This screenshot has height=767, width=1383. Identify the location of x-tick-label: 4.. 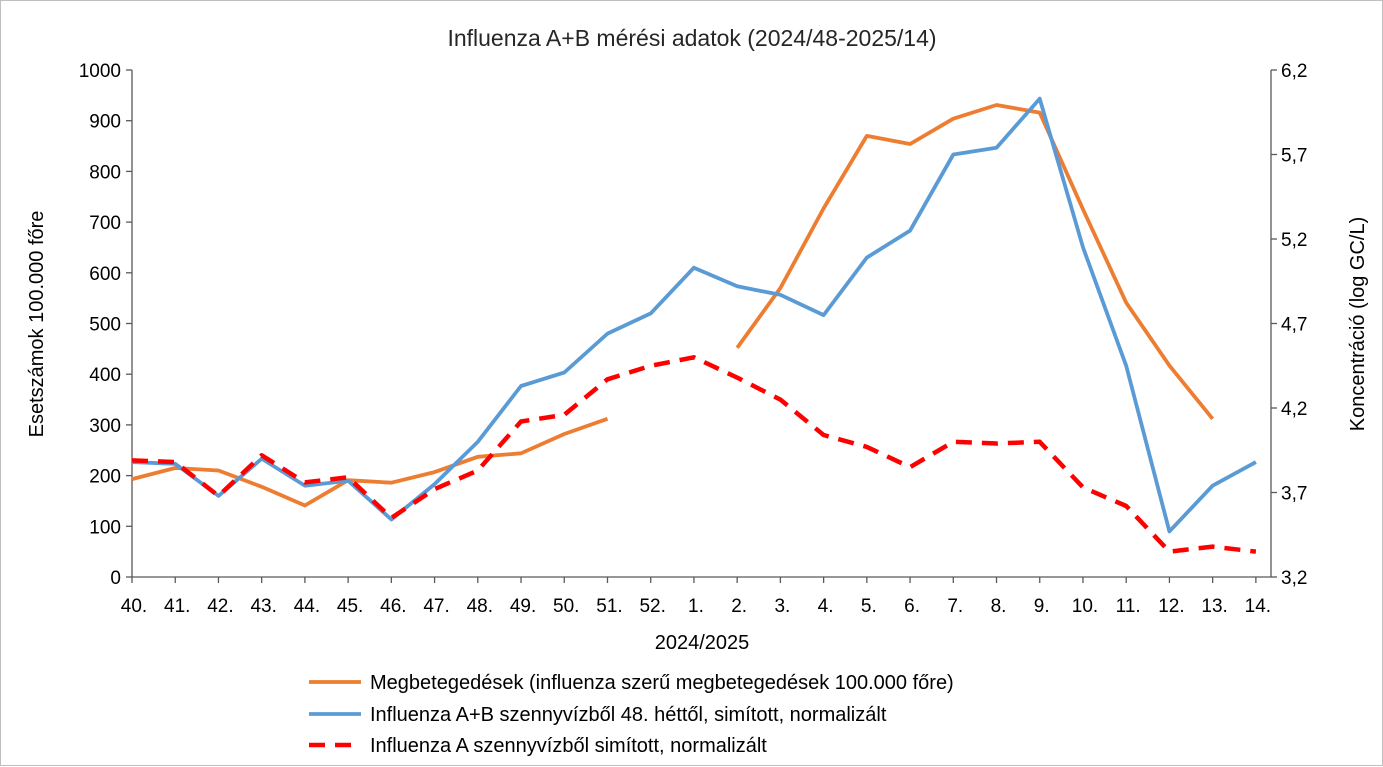
(826, 606).